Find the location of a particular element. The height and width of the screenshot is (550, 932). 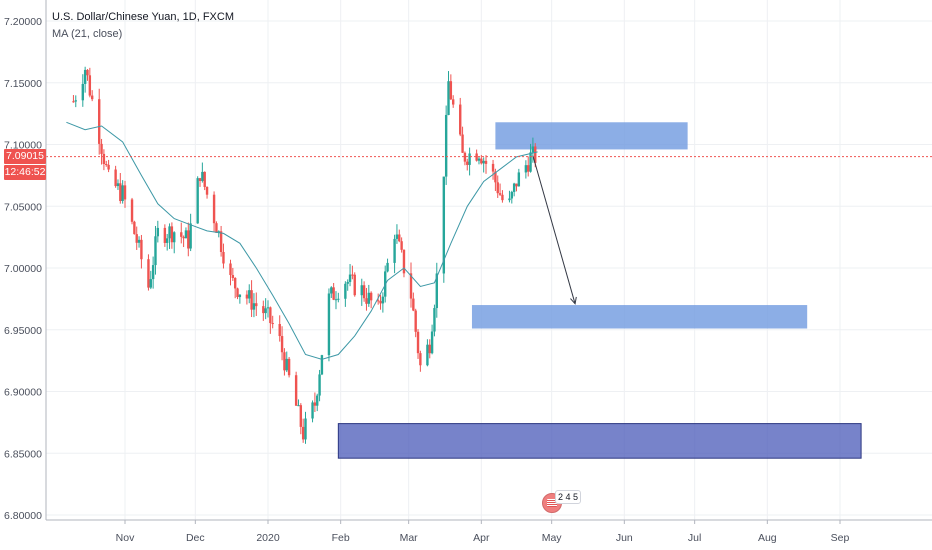

x-tick-label: 2020 is located at coordinates (268, 538).